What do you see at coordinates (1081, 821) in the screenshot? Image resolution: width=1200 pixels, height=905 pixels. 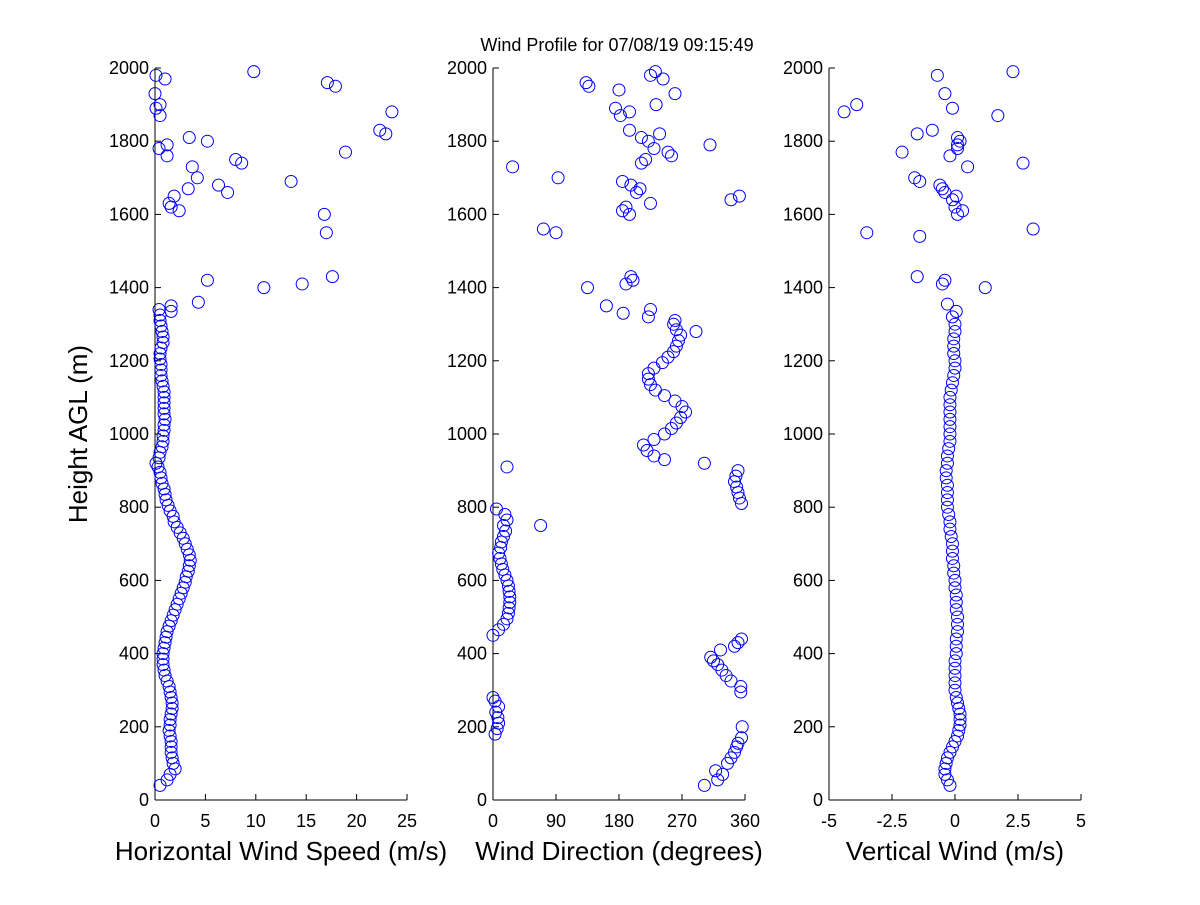 I see `x-tick-label: 5` at bounding box center [1081, 821].